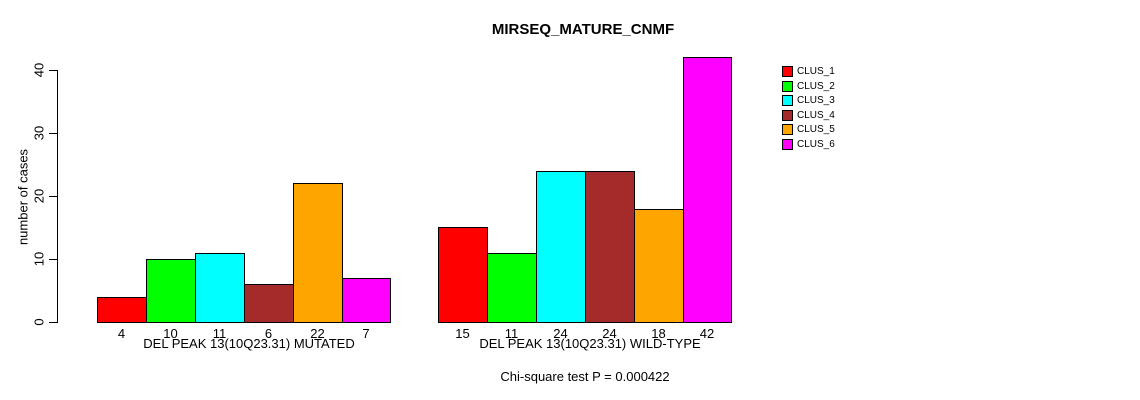 The height and width of the screenshot is (400, 1140). Describe the element at coordinates (707, 333) in the screenshot. I see `bar-value-label: 42` at that location.